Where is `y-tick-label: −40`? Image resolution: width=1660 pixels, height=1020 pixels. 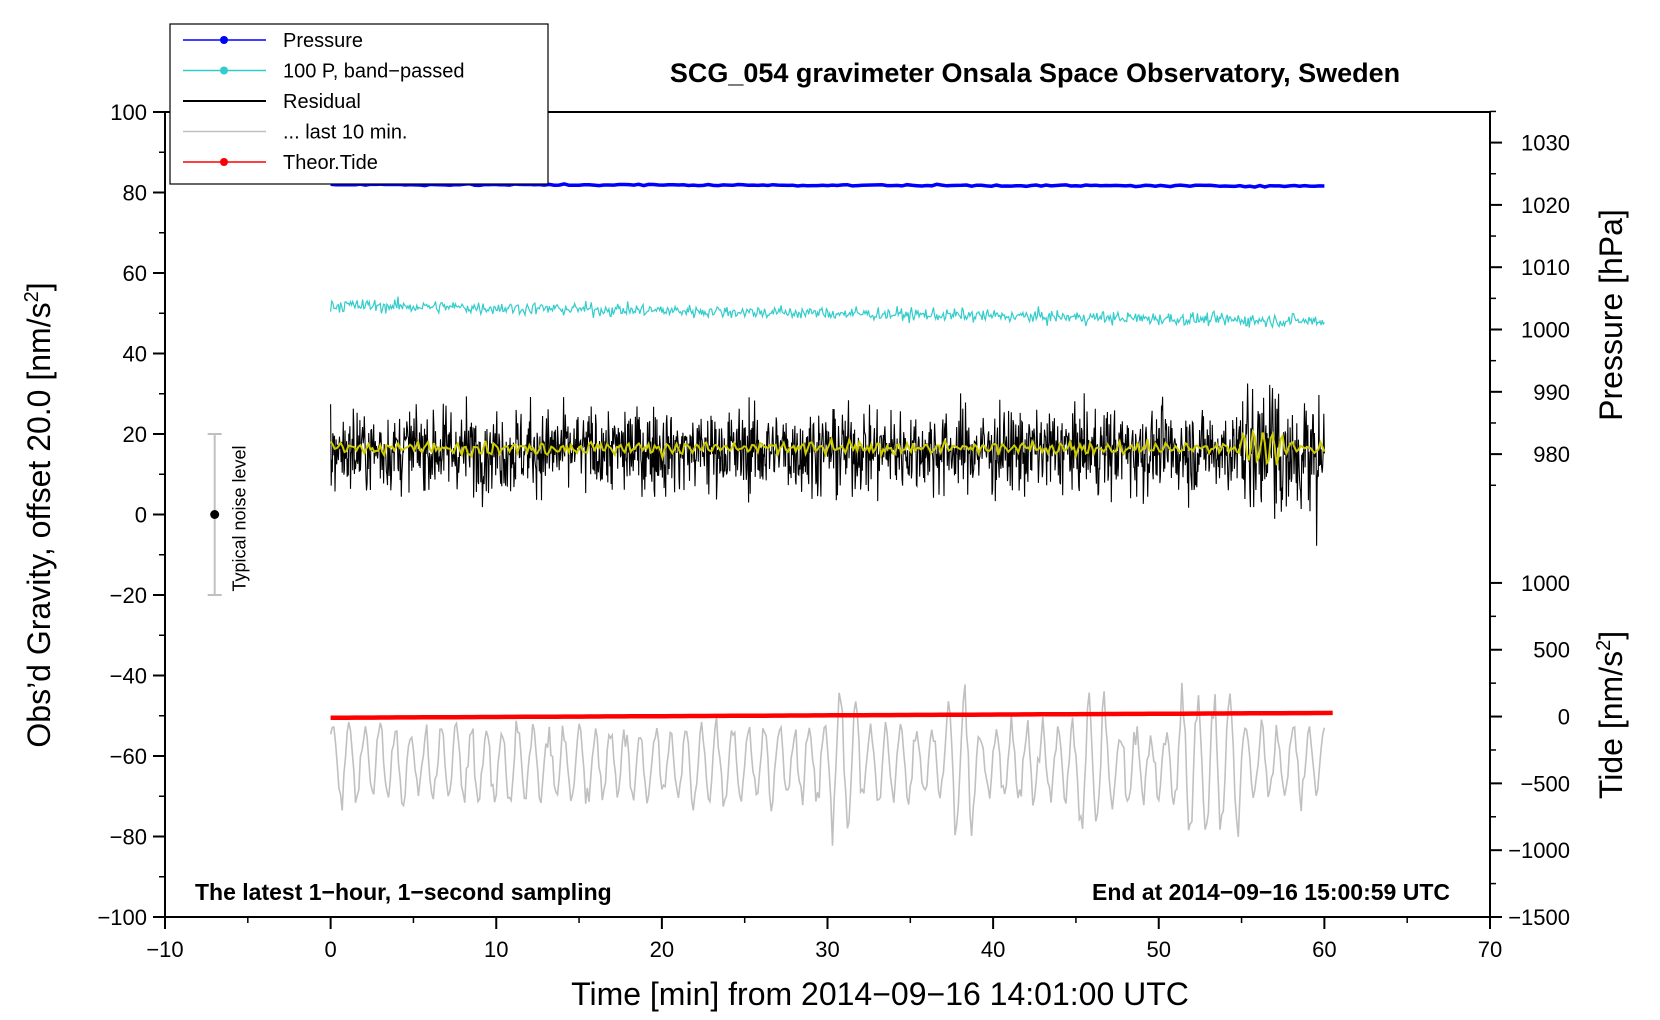
y-tick-label: −40 is located at coordinates (128, 676).